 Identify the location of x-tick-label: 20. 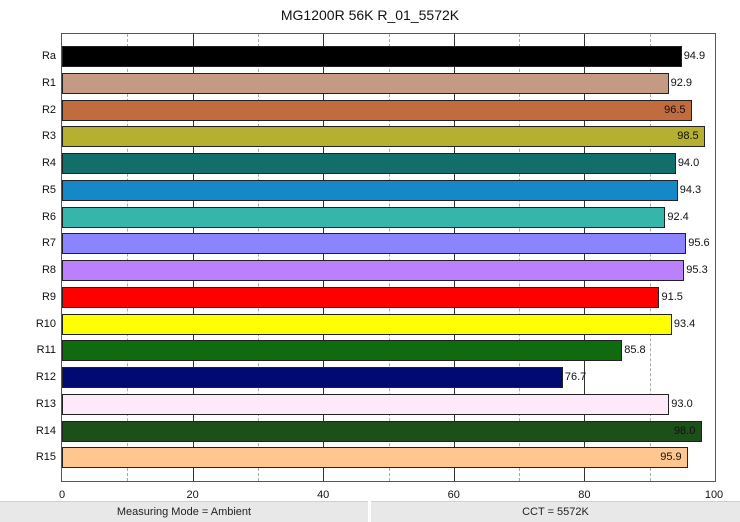
(192, 495).